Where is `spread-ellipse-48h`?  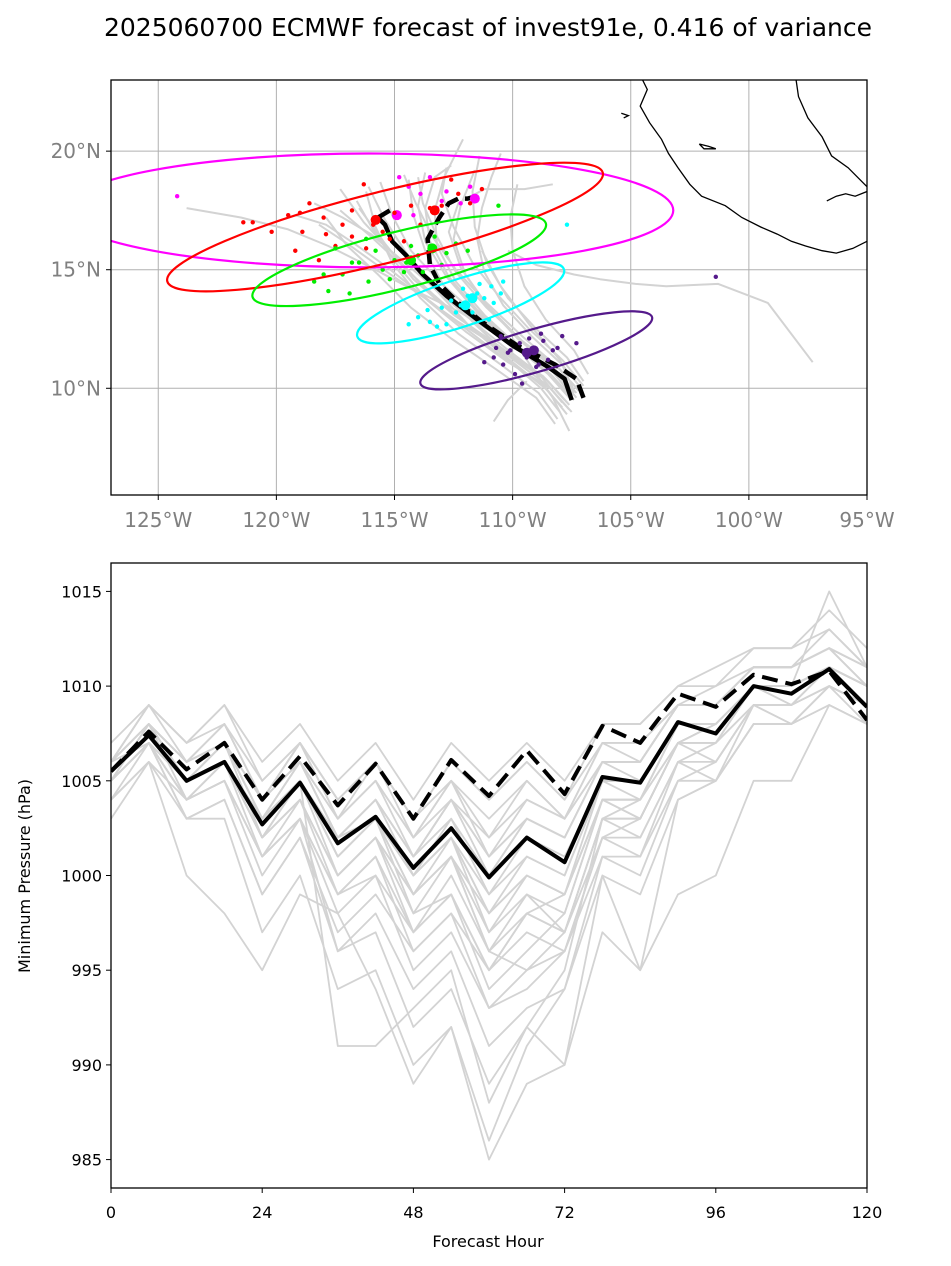 spread-ellipse-48h is located at coordinates (385, 227).